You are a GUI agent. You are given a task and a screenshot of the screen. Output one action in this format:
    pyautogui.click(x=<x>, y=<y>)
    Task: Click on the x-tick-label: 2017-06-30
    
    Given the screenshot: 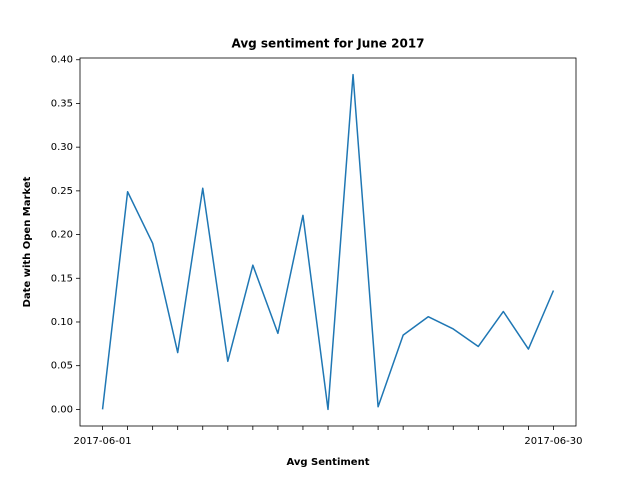 What is the action you would take?
    pyautogui.click(x=553, y=441)
    